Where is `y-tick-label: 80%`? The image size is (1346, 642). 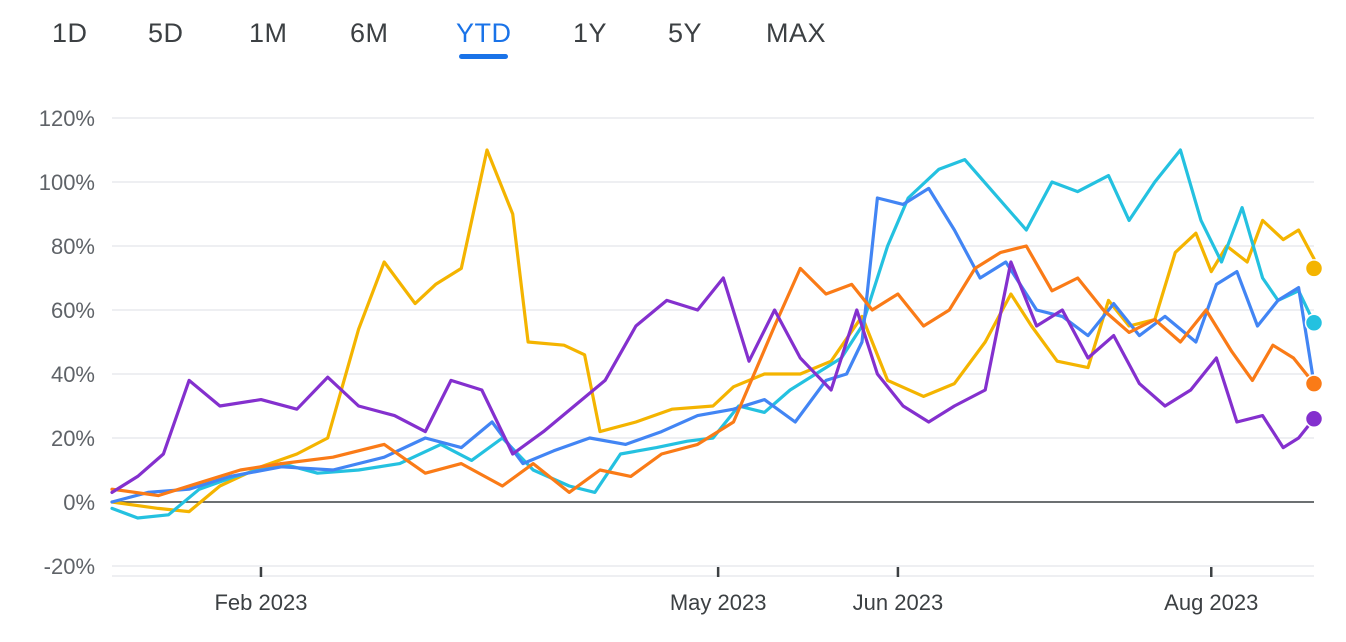
y-tick-label: 80% is located at coordinates (73, 246).